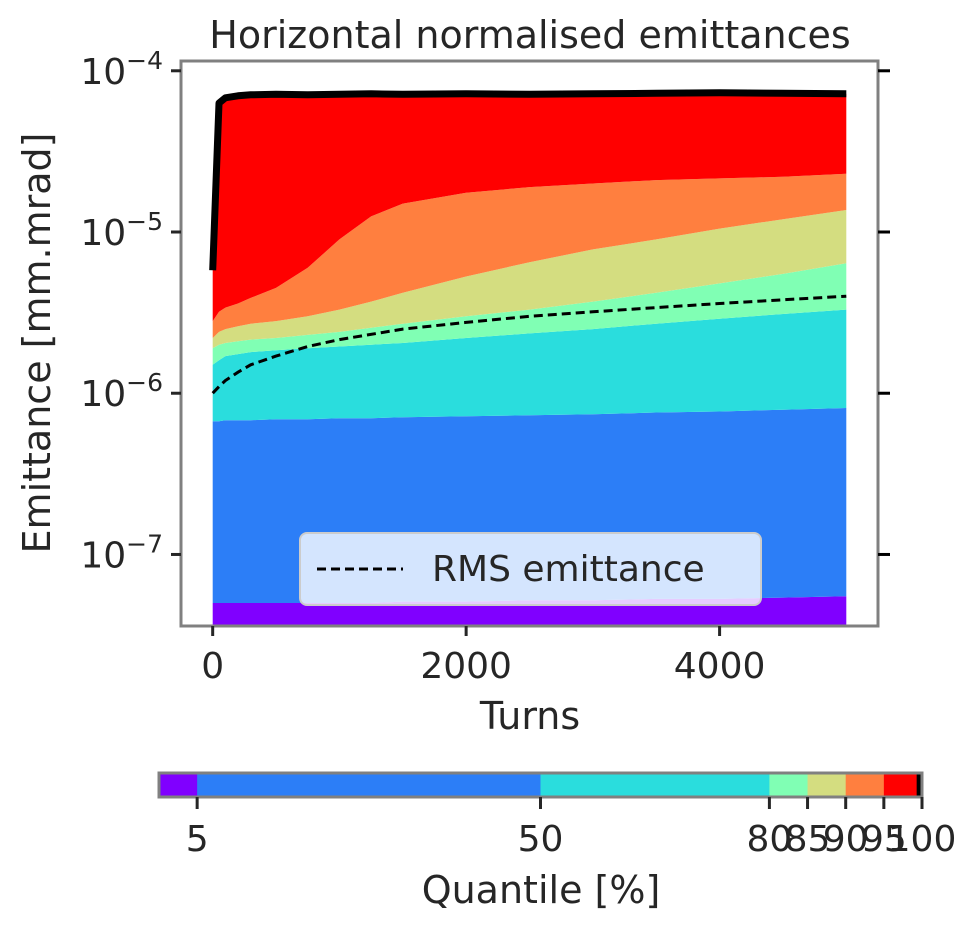 The width and height of the screenshot is (978, 928). Describe the element at coordinates (121, 230) in the screenshot. I see `y-tick-label: 10⁻⁵` at that location.